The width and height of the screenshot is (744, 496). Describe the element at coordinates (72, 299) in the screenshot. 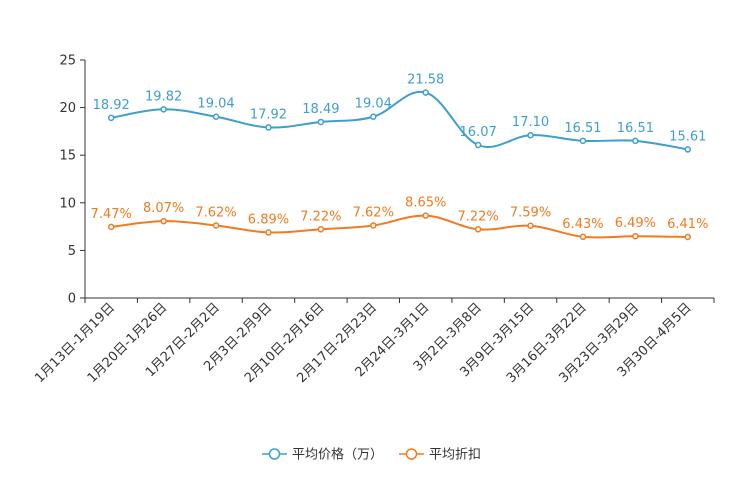

I see `y-tick-label: 0` at that location.